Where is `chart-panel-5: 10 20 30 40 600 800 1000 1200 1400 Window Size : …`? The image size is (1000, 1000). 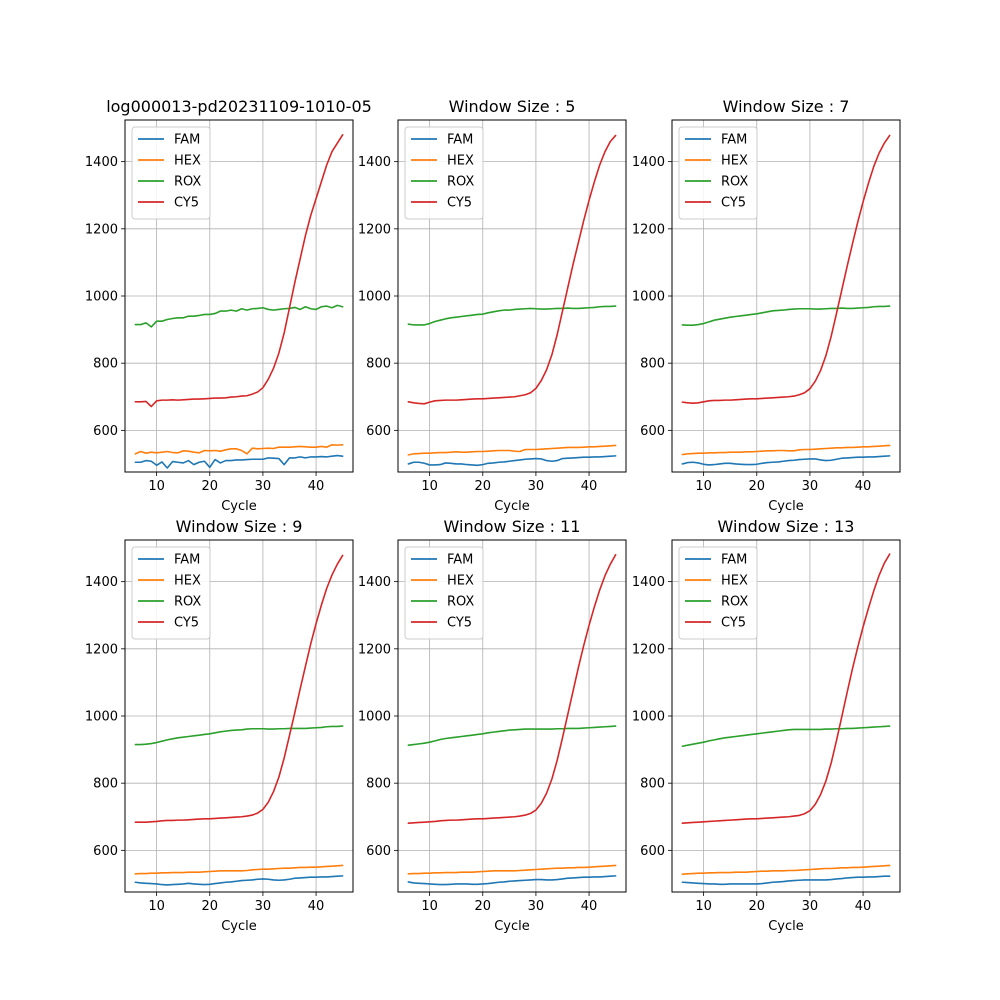
chart-panel-5: 10 20 30 40 600 800 1000 1200 1400 Window Size : … is located at coordinates (492, 725).